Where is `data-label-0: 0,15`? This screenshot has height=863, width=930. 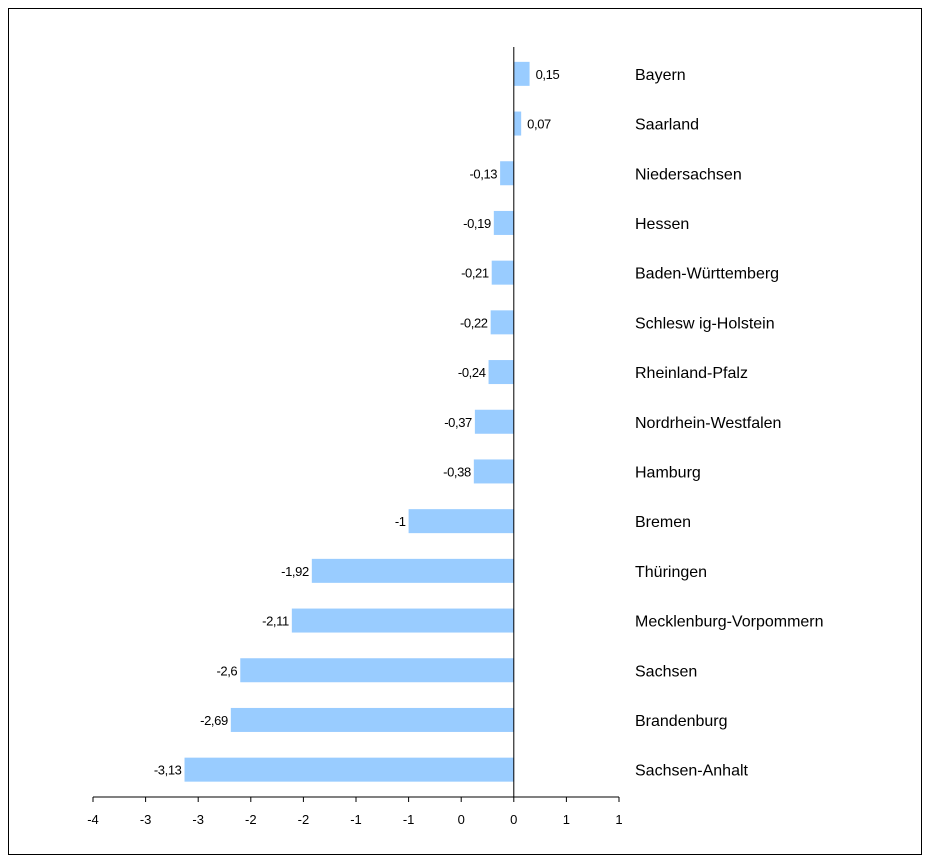
data-label-0: 0,15 is located at coordinates (548, 74).